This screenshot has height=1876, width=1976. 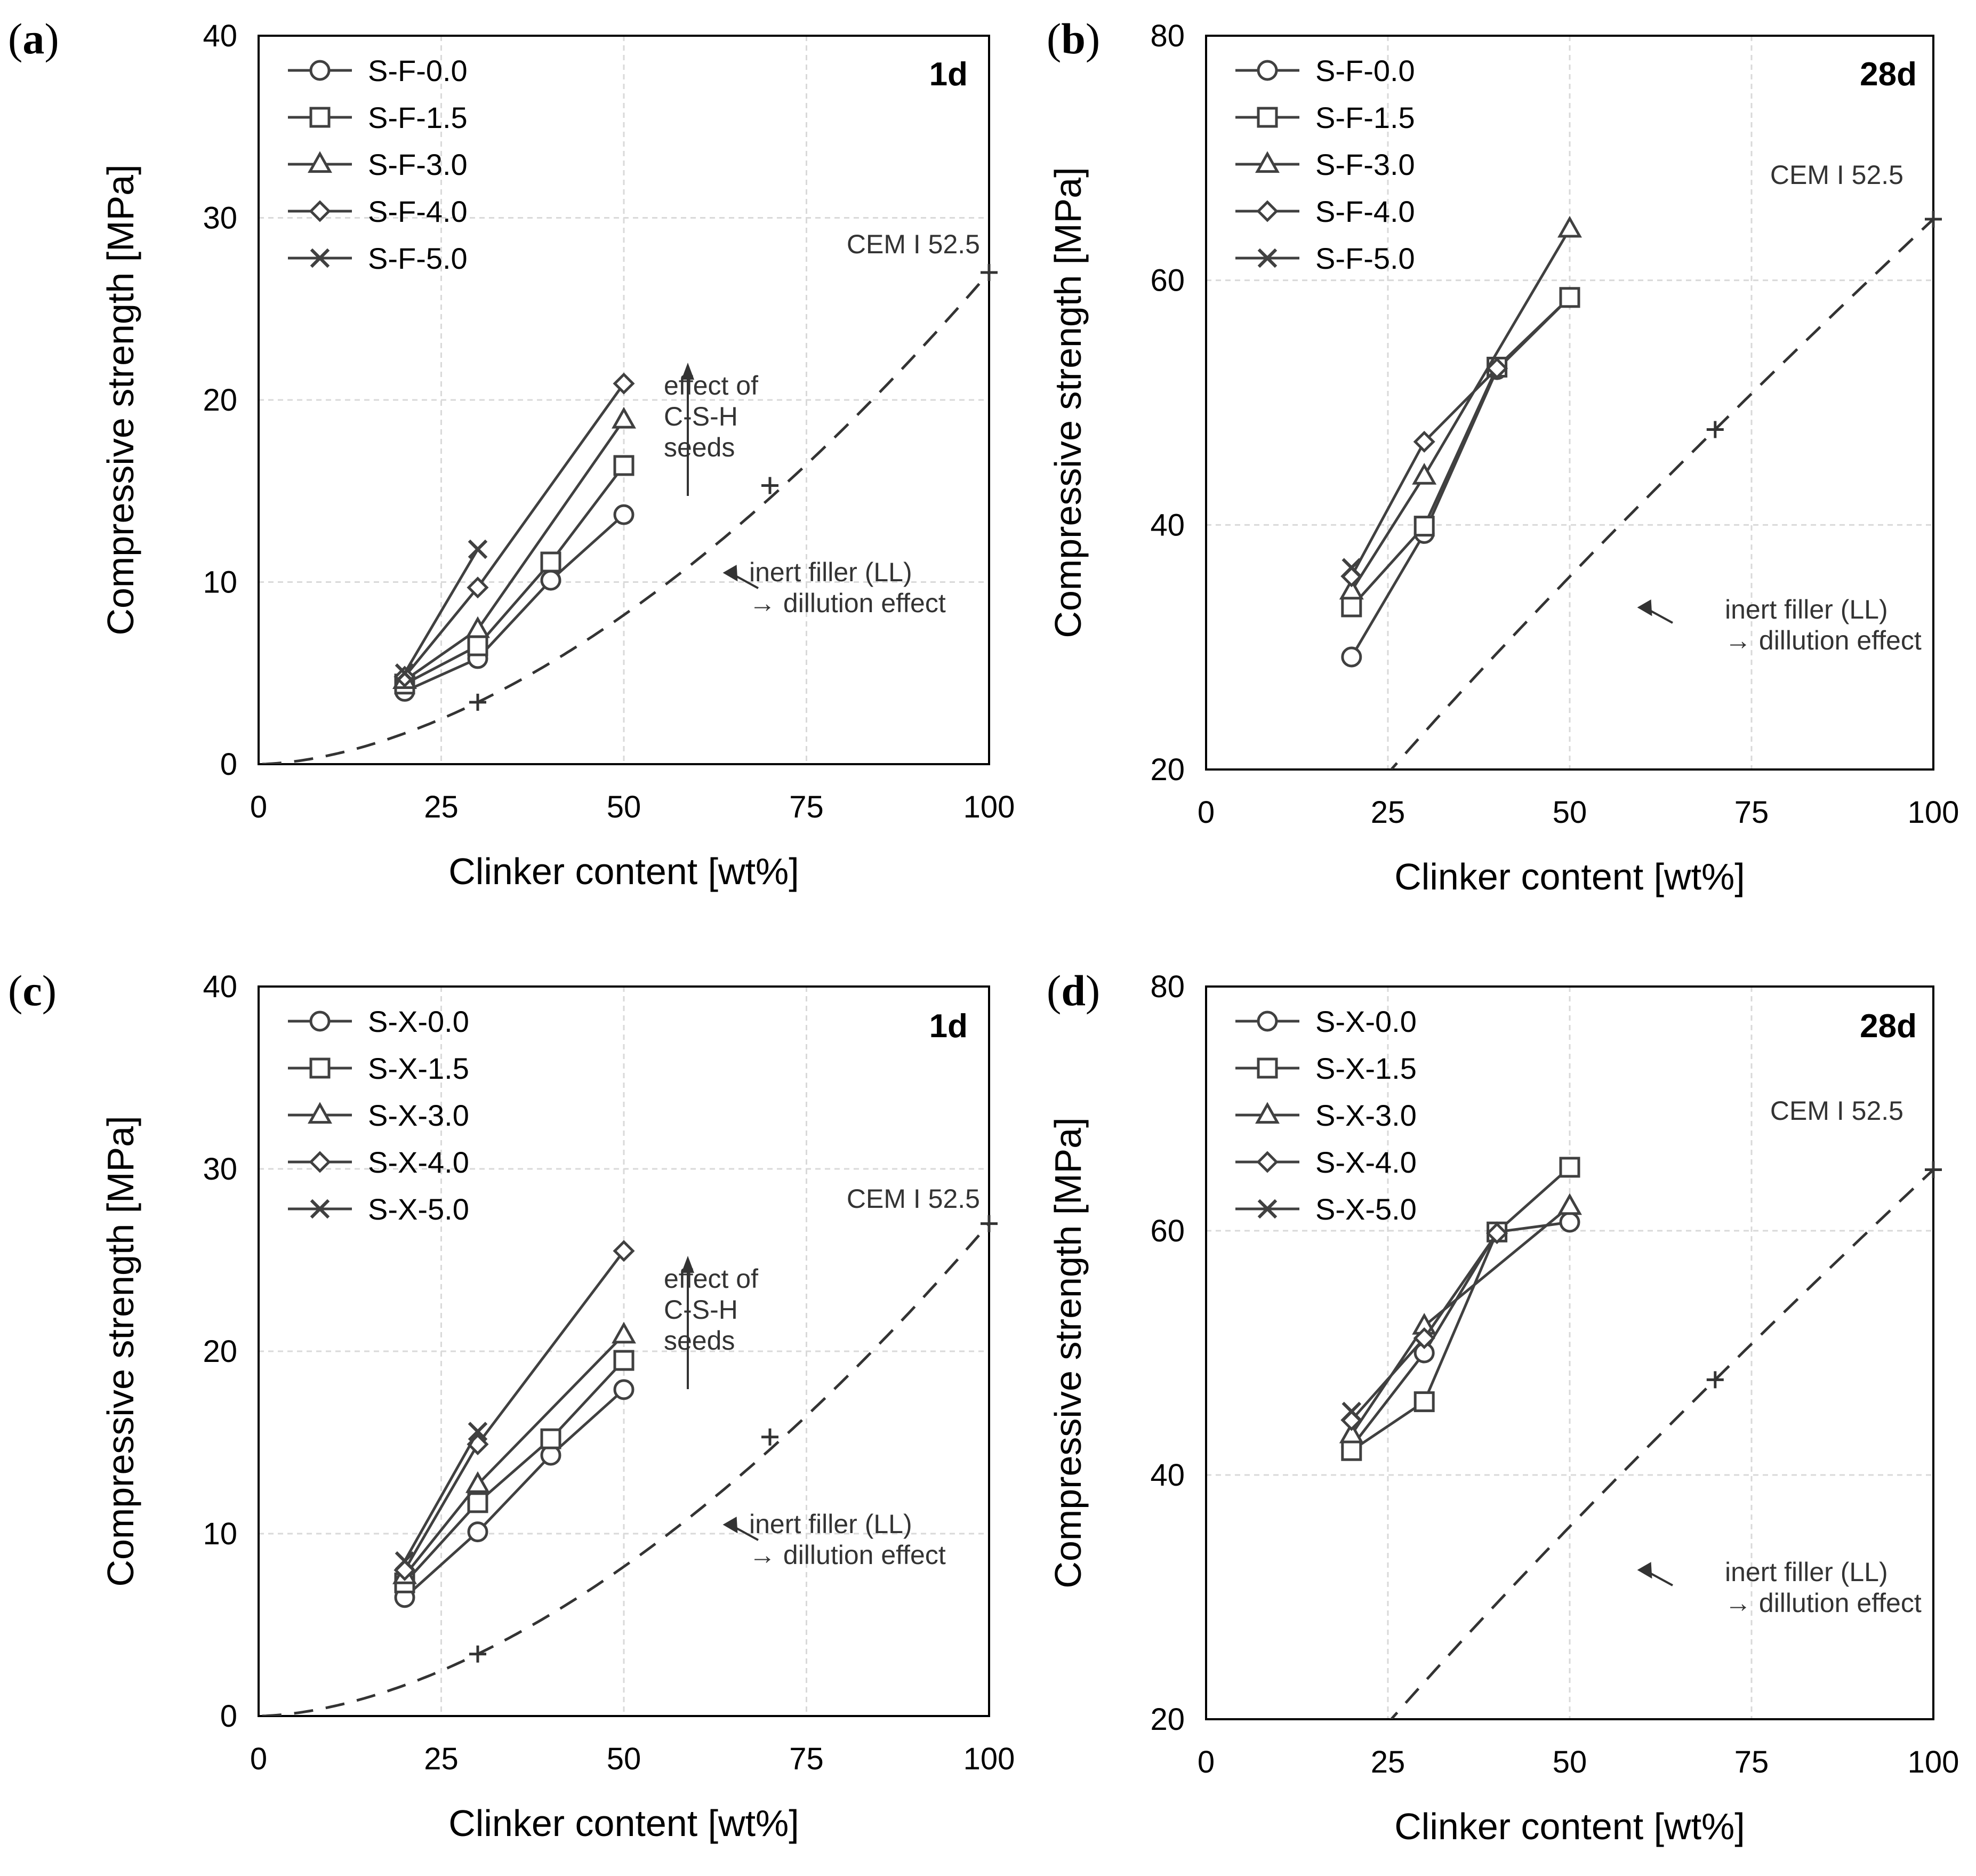 What do you see at coordinates (1661, 493) in the screenshot?
I see `reference-curve` at bounding box center [1661, 493].